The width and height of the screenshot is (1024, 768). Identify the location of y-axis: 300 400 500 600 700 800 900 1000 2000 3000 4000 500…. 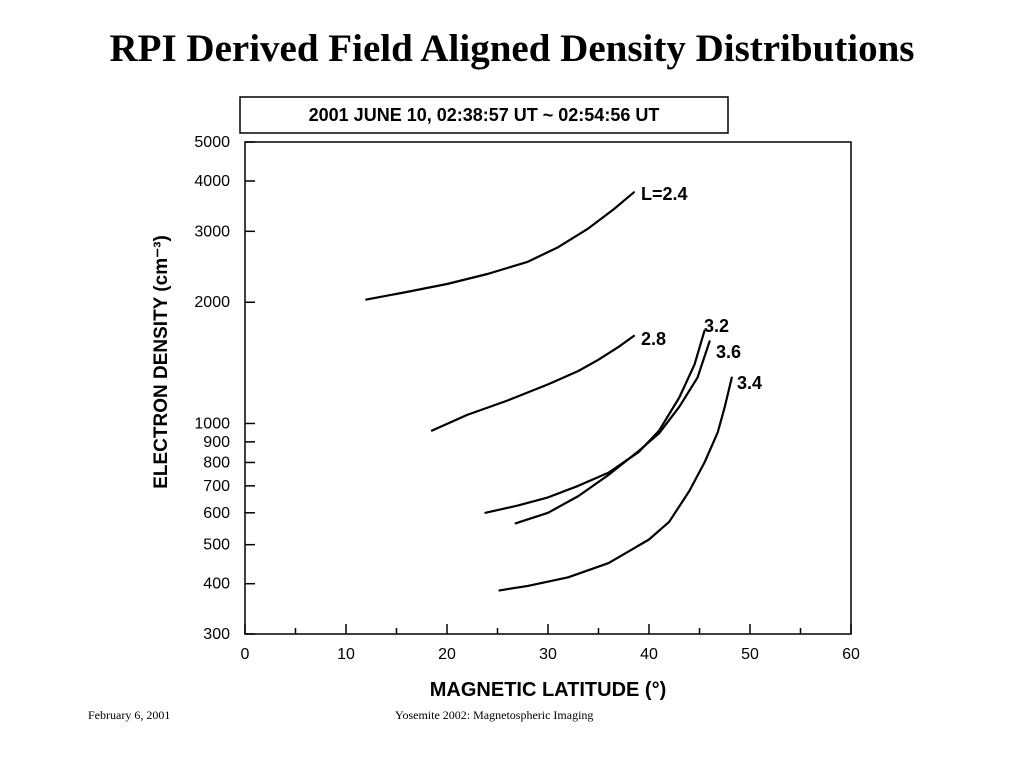
(224, 388).